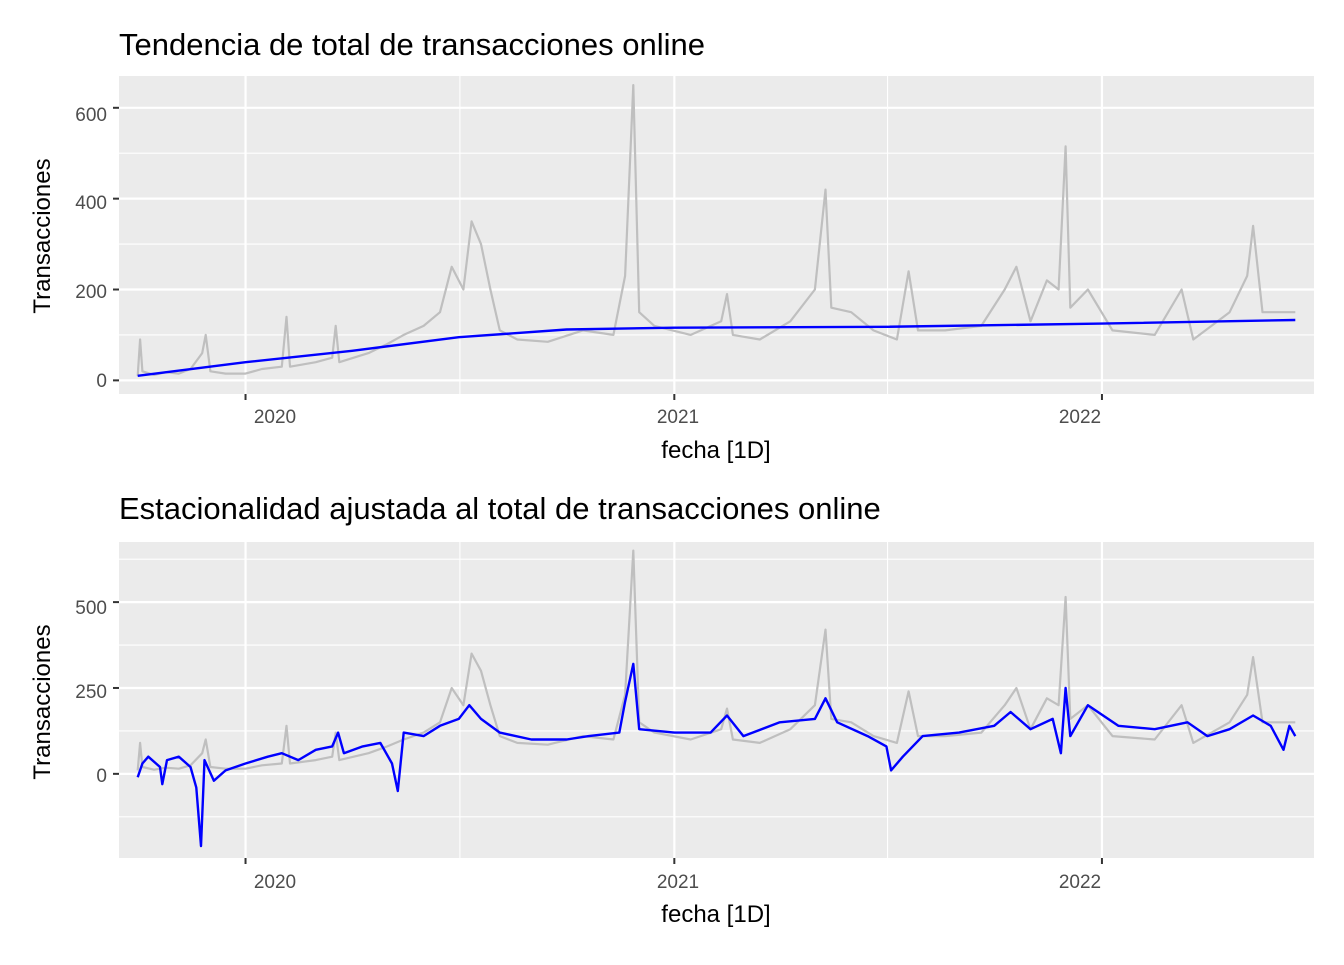 The width and height of the screenshot is (1344, 965). I want to click on chart-1-y-tick-label-0: 0, so click(101, 381).